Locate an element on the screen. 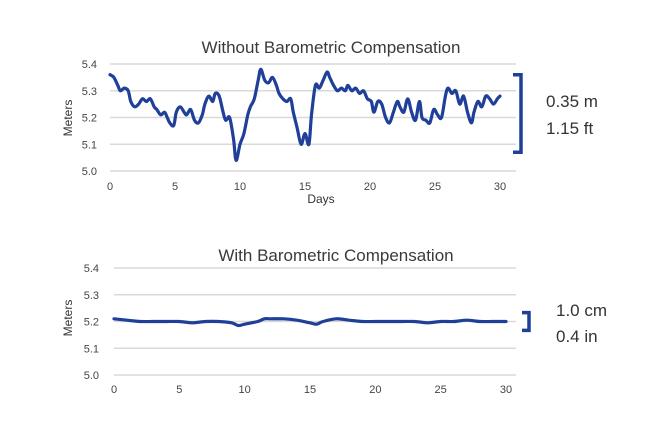  y-axis-label-top: Meters is located at coordinates (68, 118).